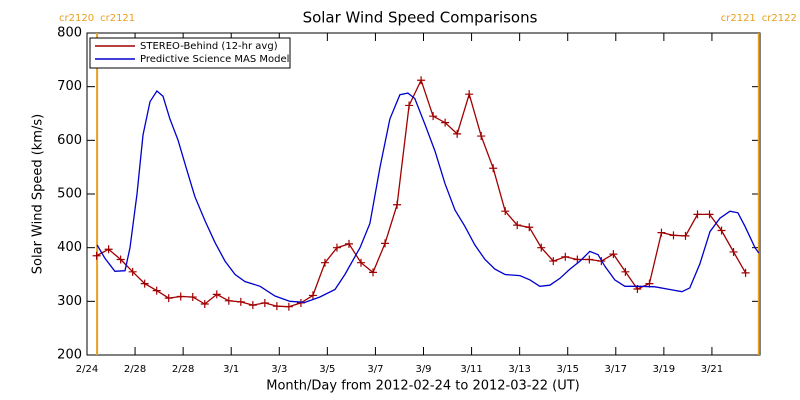 The height and width of the screenshot is (400, 800). Describe the element at coordinates (423, 369) in the screenshot. I see `x-tick-label: 3/9` at that location.